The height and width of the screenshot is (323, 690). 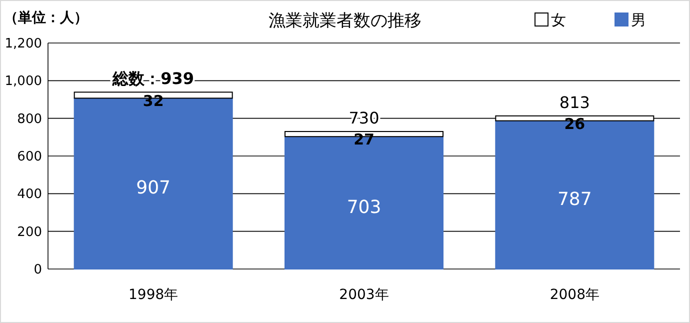 I want to click on legend-label: 男, so click(x=638, y=20).